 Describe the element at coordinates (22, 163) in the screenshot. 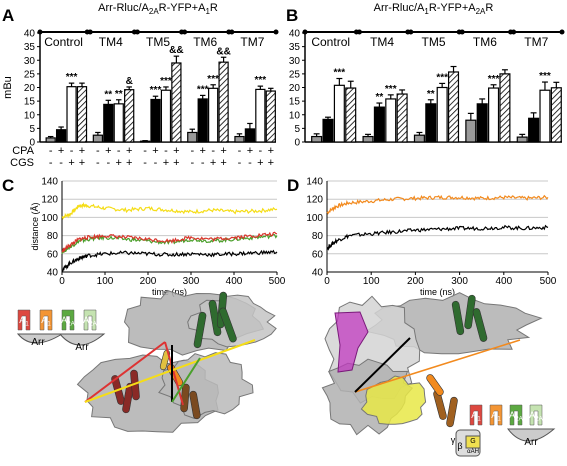

I see `cgs-label: CGS` at that location.